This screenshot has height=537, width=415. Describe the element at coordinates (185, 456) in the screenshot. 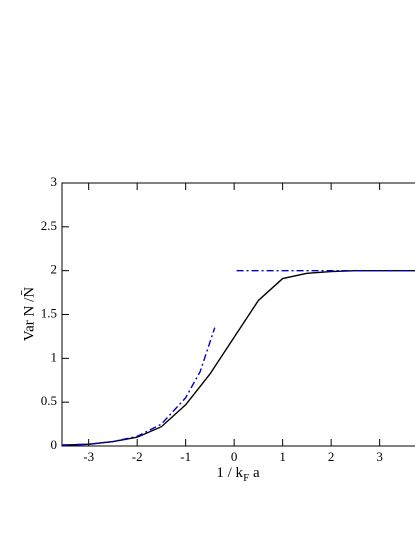

I see `x-tick-label: -1` at that location.